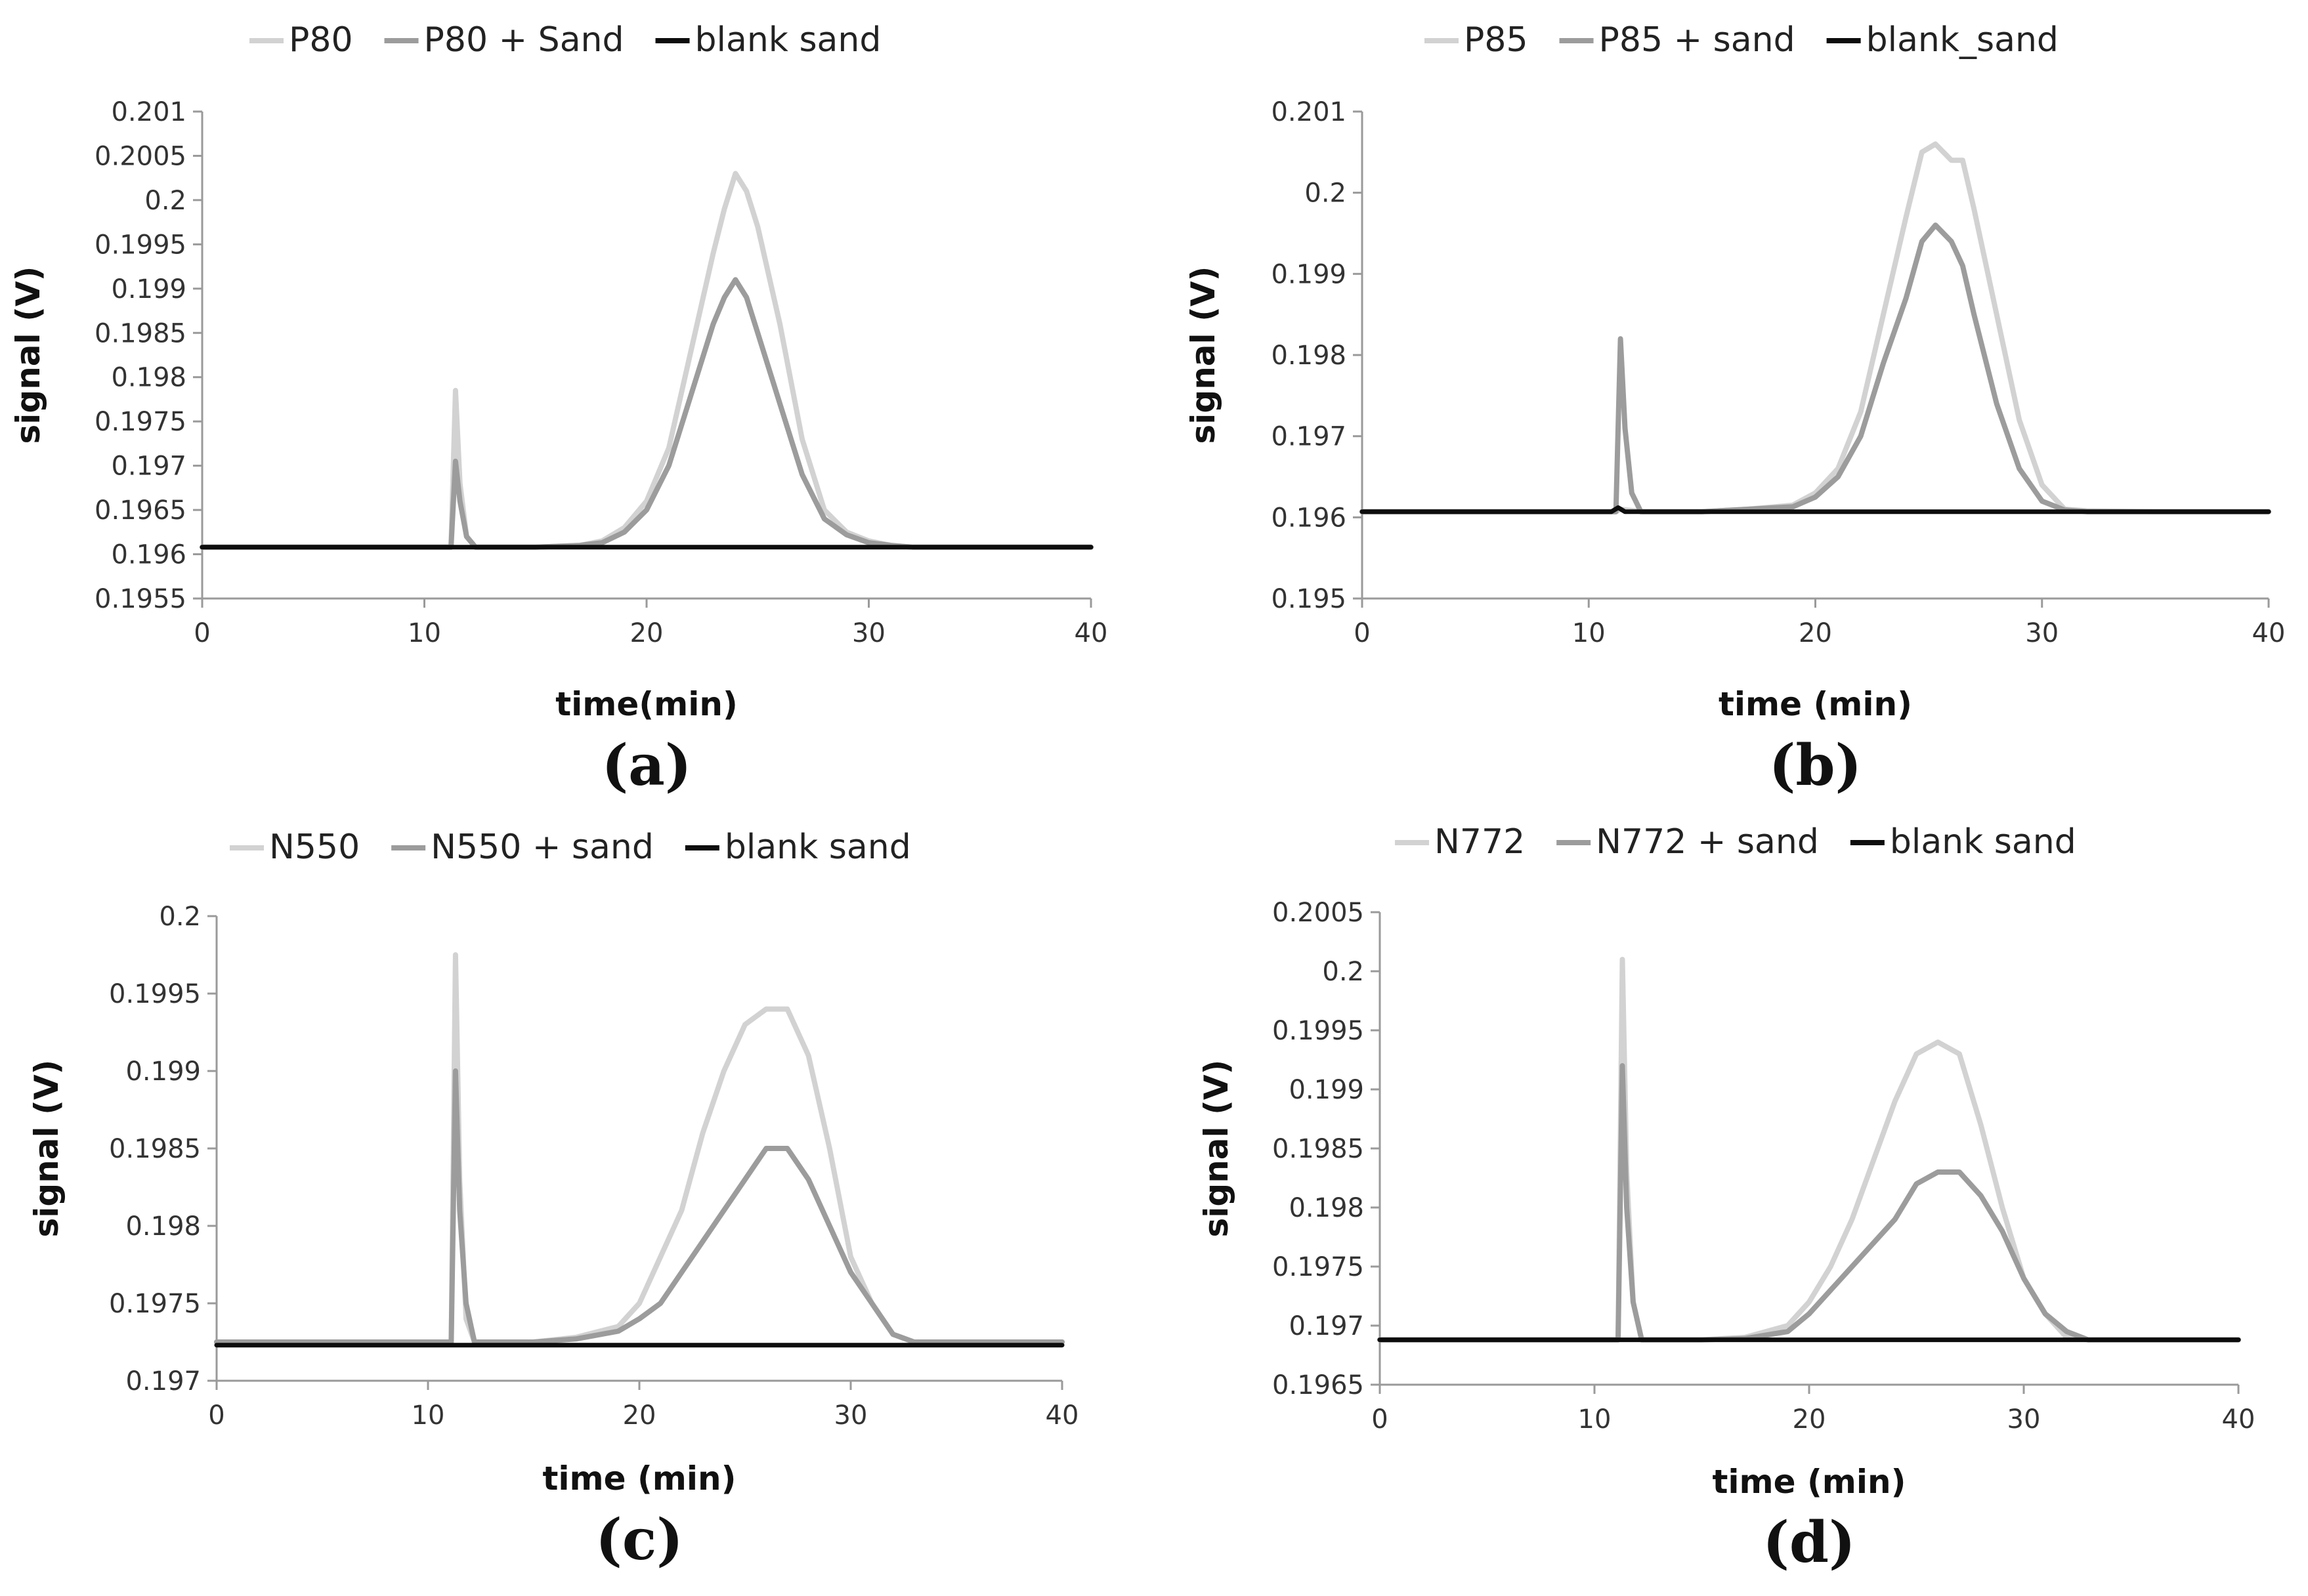  What do you see at coordinates (1309, 599) in the screenshot?
I see `y-tick-label: 0.195` at bounding box center [1309, 599].